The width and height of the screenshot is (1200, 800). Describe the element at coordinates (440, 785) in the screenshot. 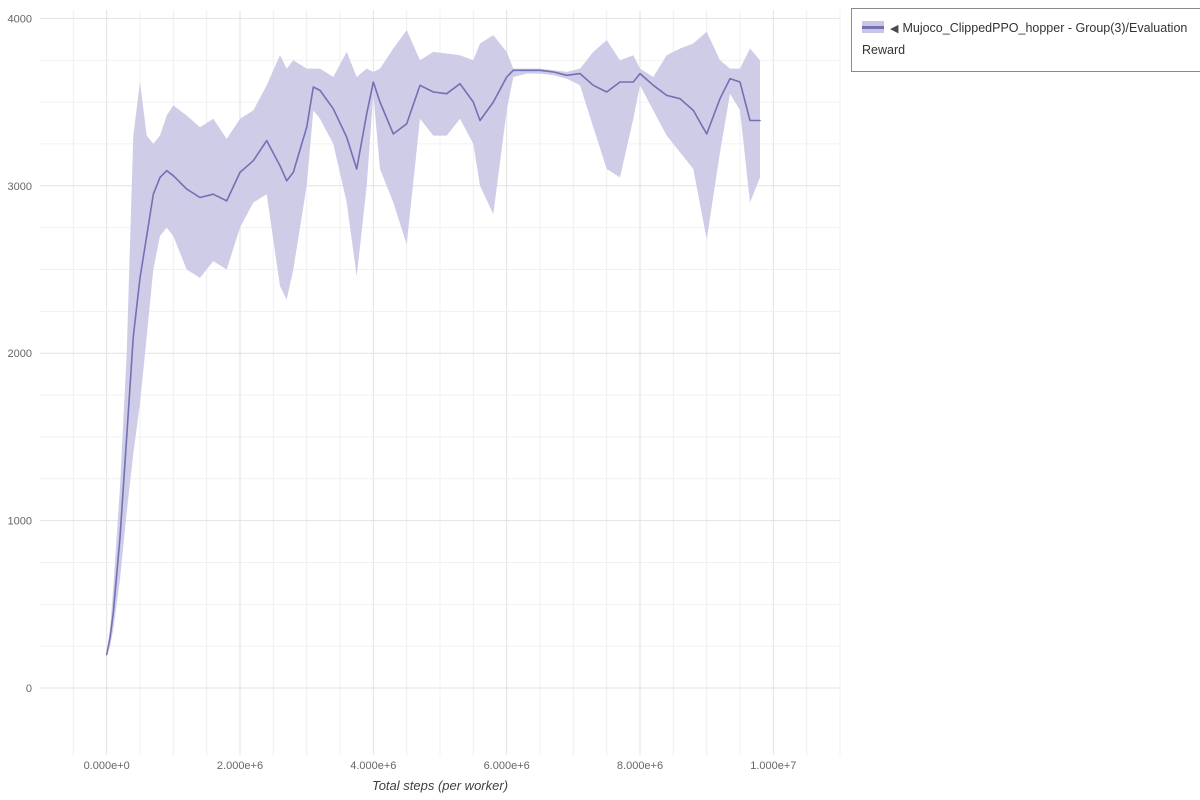

I see `x-axis-title: Total steps (per worker)` at that location.